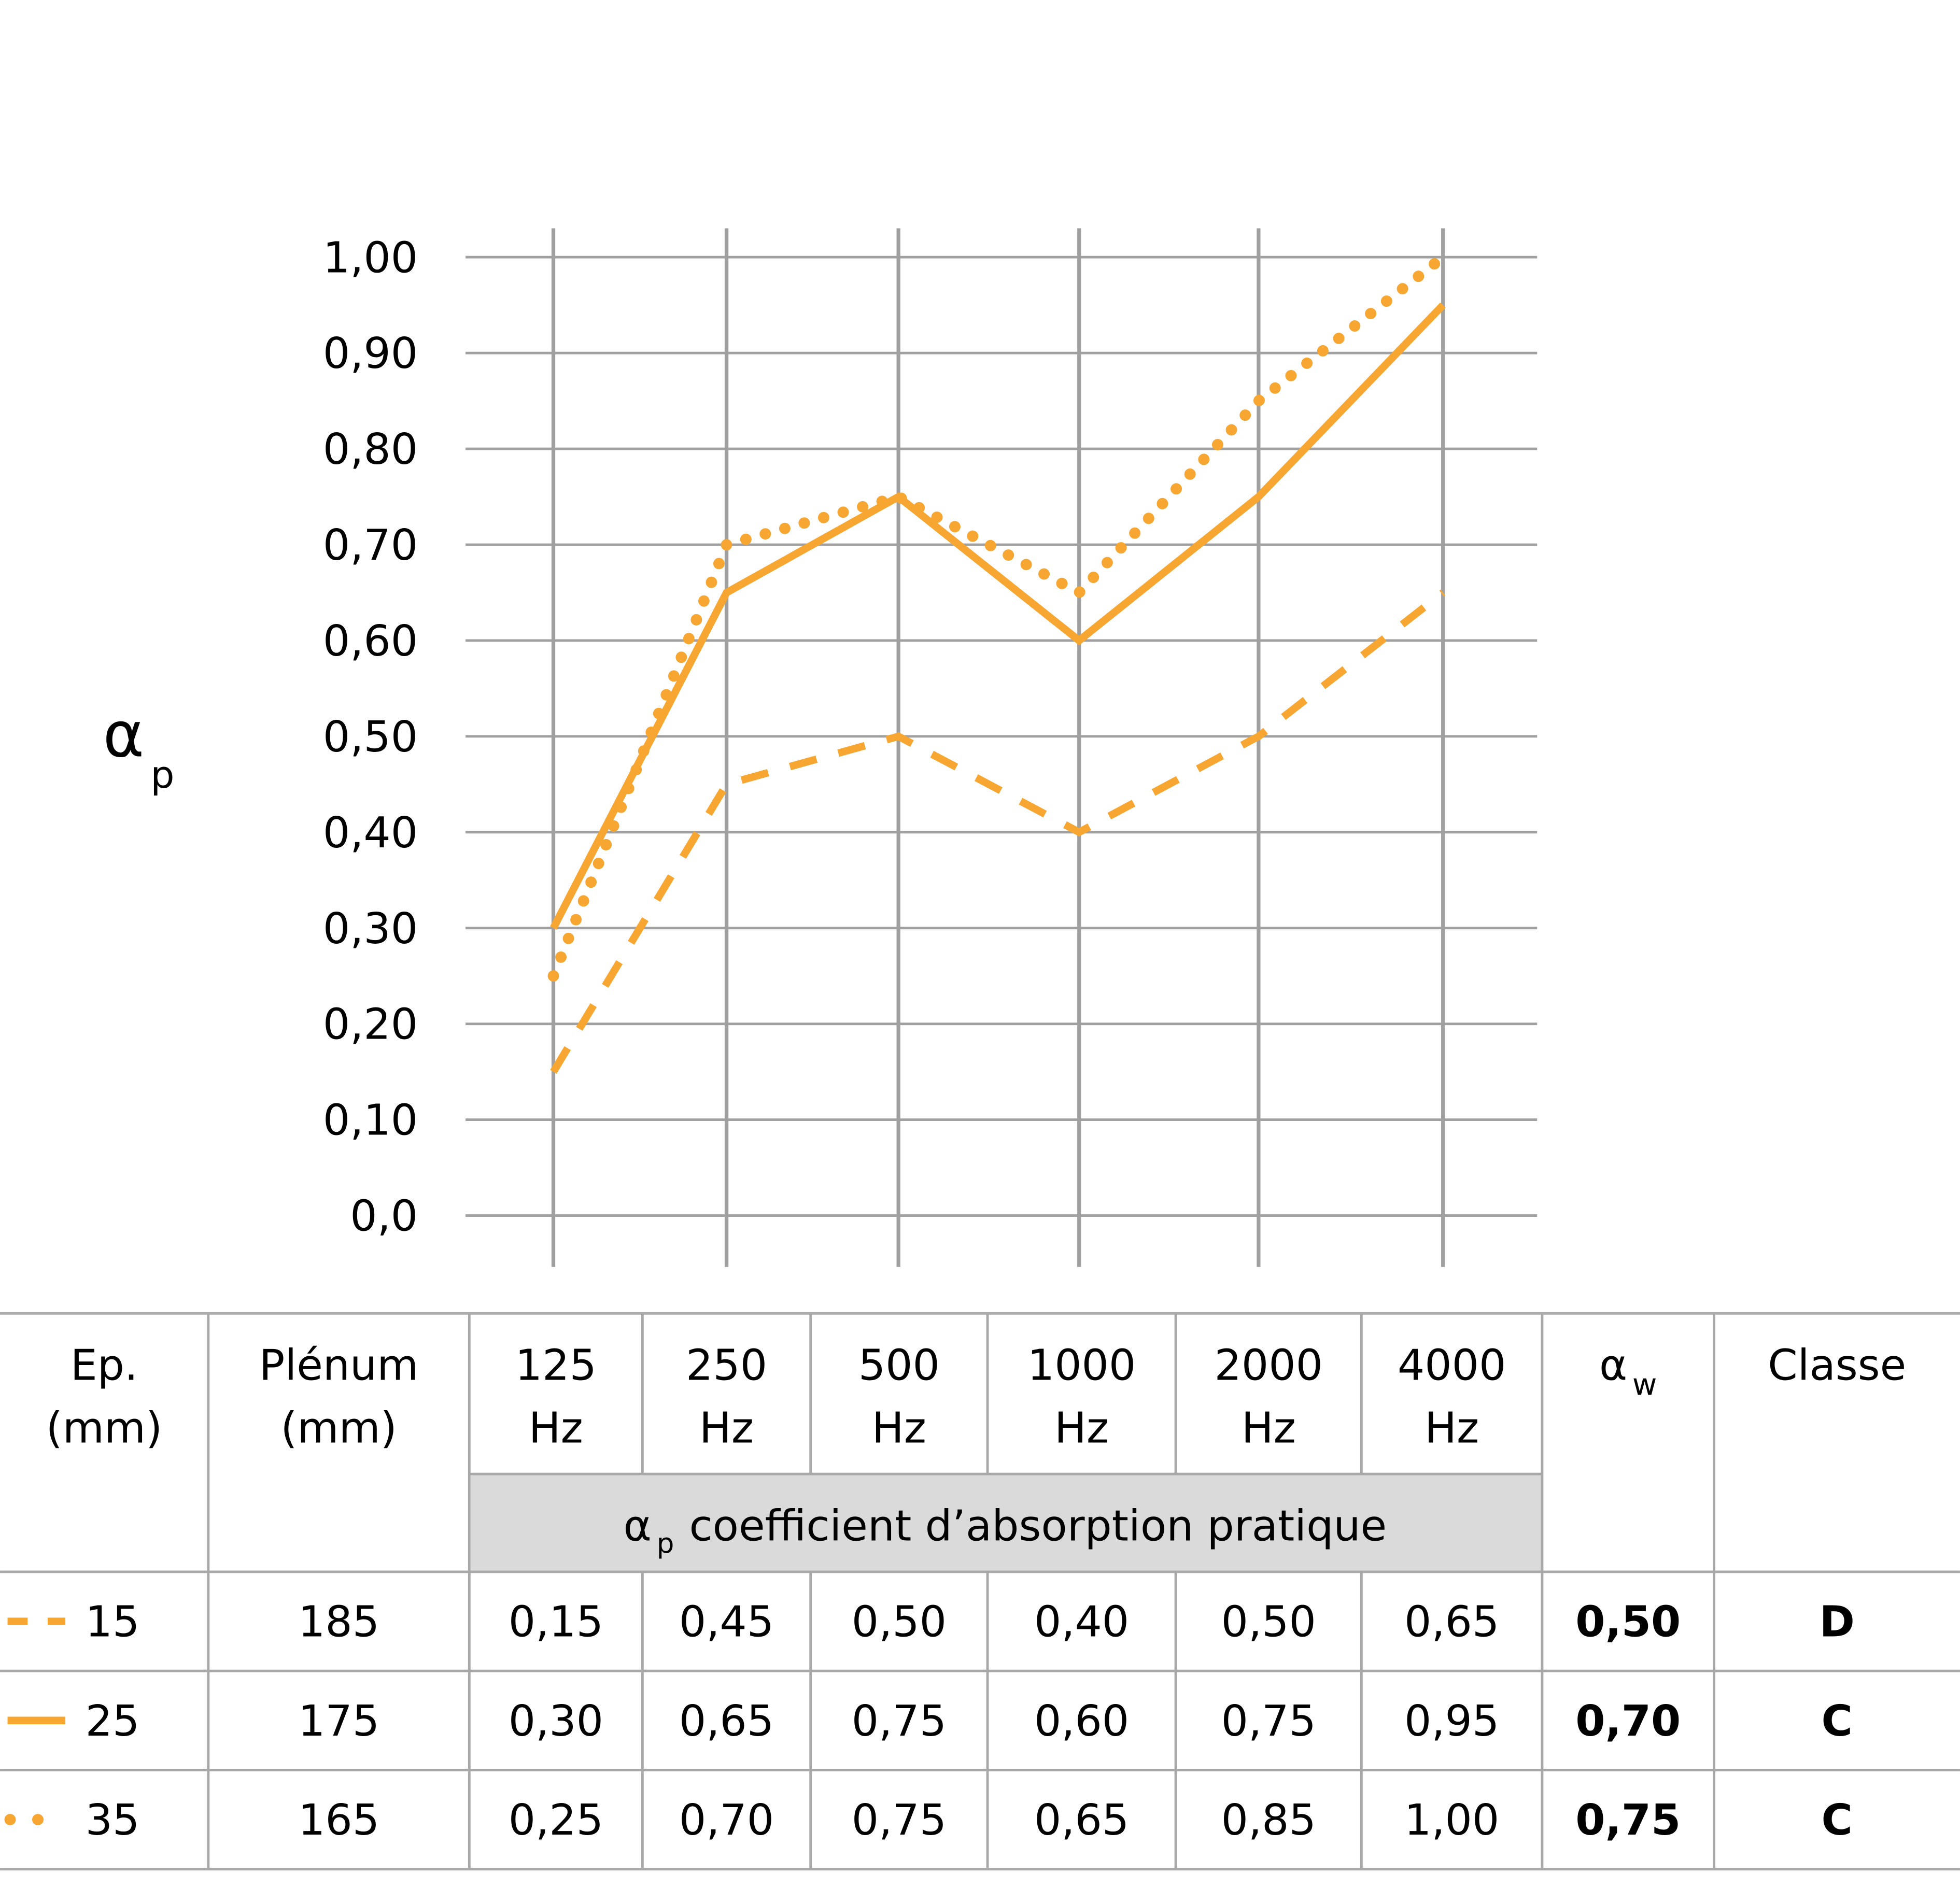 This screenshot has width=1960, height=1903. What do you see at coordinates (370, 833) in the screenshot?
I see `y-tick-label: 0,40` at bounding box center [370, 833].